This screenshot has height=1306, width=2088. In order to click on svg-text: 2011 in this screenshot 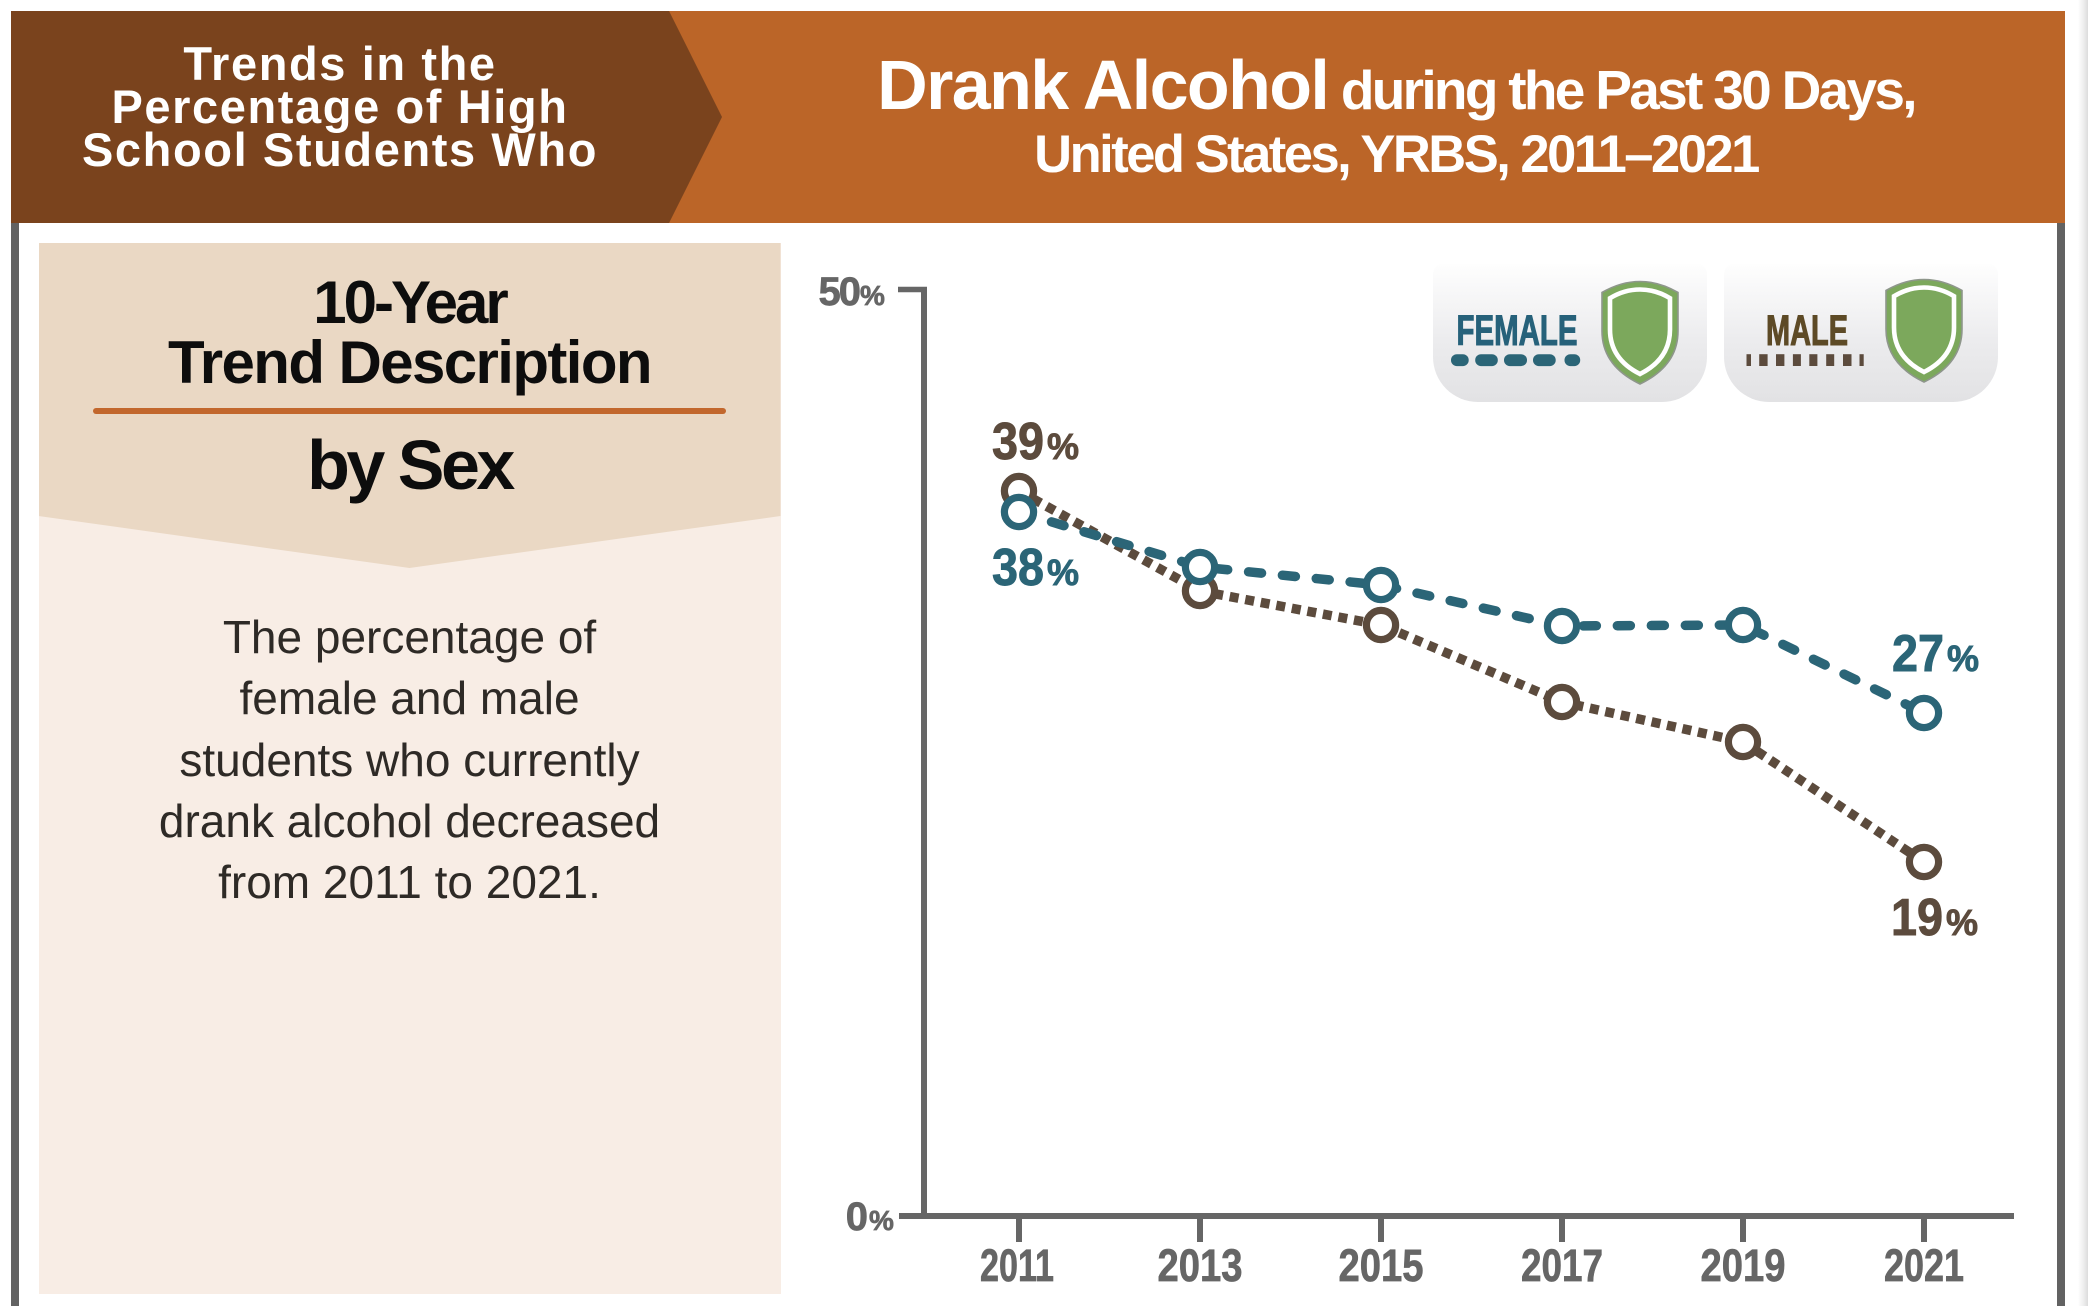, I will do `click(1017, 1265)`.